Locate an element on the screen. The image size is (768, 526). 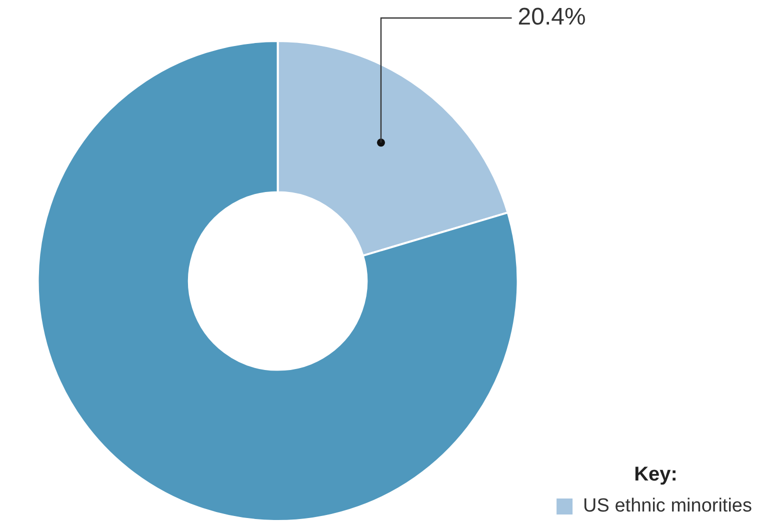
legend-label: US ethnic minorities is located at coordinates (667, 506).